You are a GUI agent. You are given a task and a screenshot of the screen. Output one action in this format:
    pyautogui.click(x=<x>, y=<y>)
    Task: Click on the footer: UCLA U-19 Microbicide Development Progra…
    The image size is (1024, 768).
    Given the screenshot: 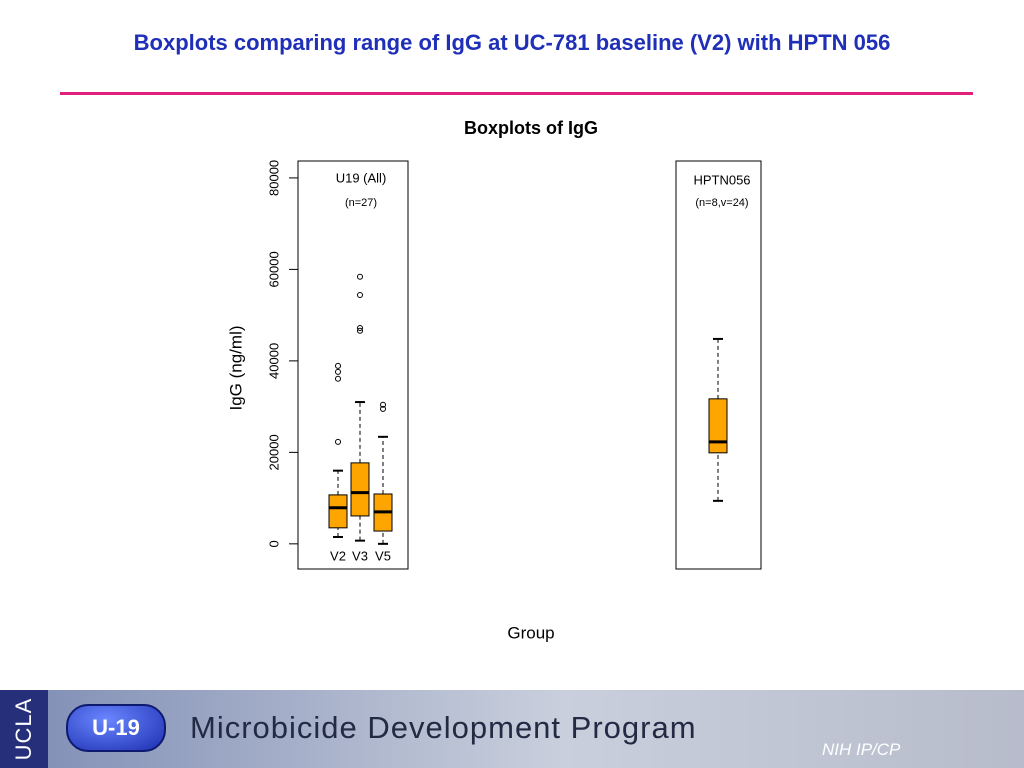 What is the action you would take?
    pyautogui.click(x=512, y=729)
    